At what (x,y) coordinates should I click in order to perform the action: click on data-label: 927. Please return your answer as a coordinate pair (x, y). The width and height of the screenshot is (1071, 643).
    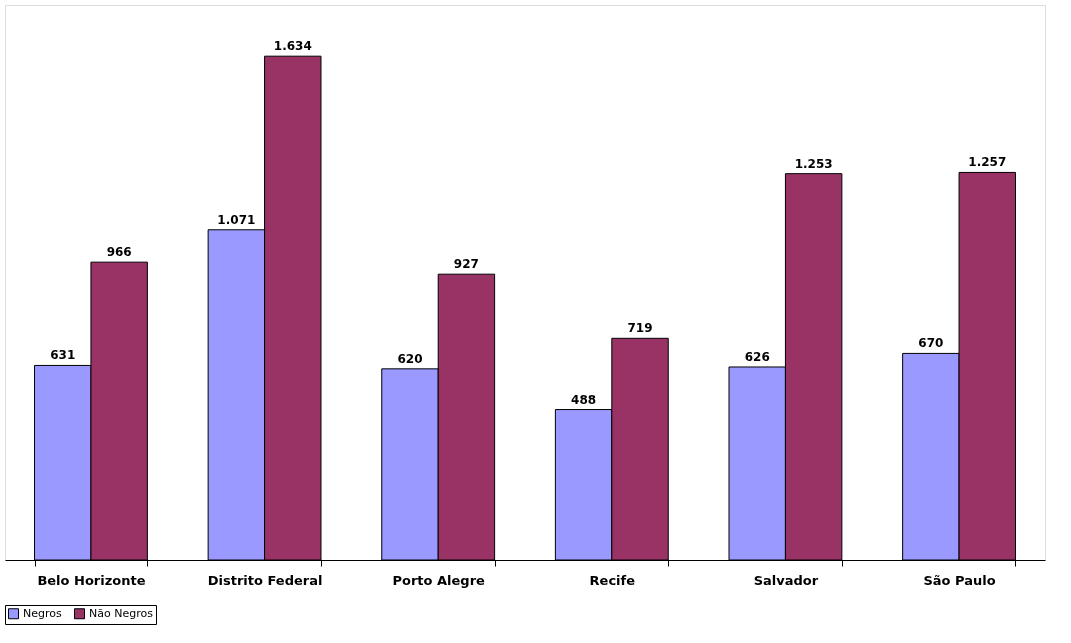
    Looking at the image, I should click on (466, 264).